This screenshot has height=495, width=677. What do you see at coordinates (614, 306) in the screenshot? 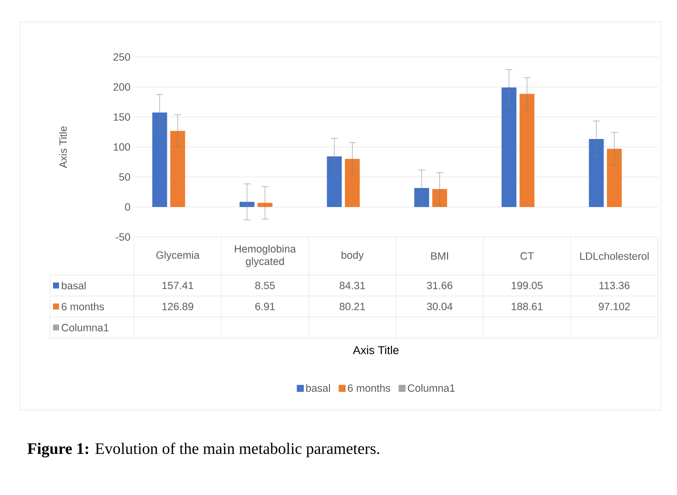
I see `data-label: 97.102` at bounding box center [614, 306].